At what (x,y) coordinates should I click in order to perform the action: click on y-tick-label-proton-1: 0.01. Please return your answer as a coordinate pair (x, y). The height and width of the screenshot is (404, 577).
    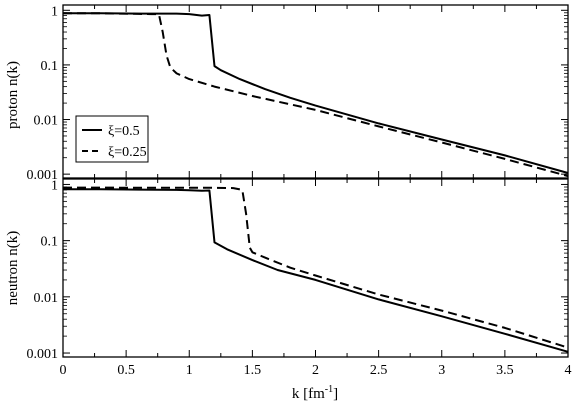
    Looking at the image, I should click on (46, 121).